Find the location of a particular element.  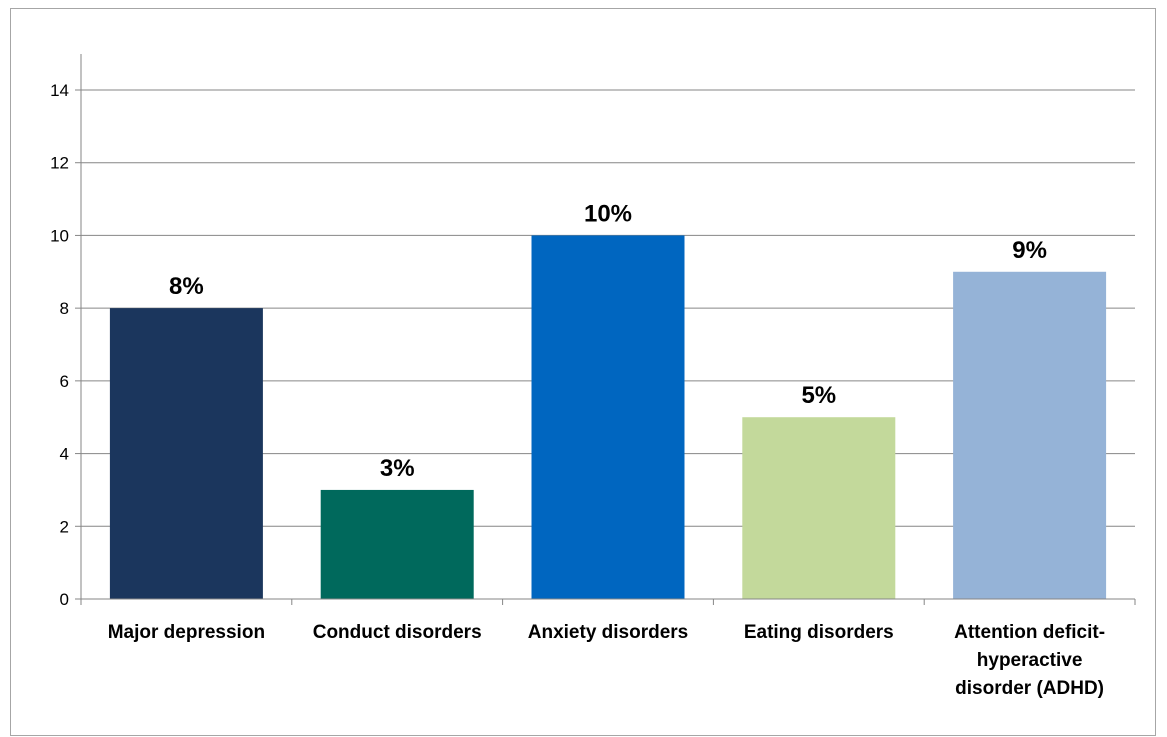

y-tick-label: 12 is located at coordinates (59, 163).